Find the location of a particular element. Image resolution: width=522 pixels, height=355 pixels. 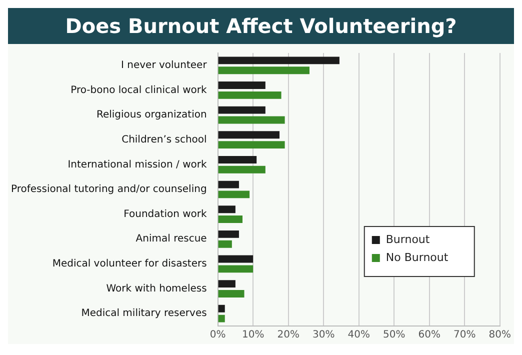

y-tick-label: Professional tutoring and/or counseling is located at coordinates (108, 190).